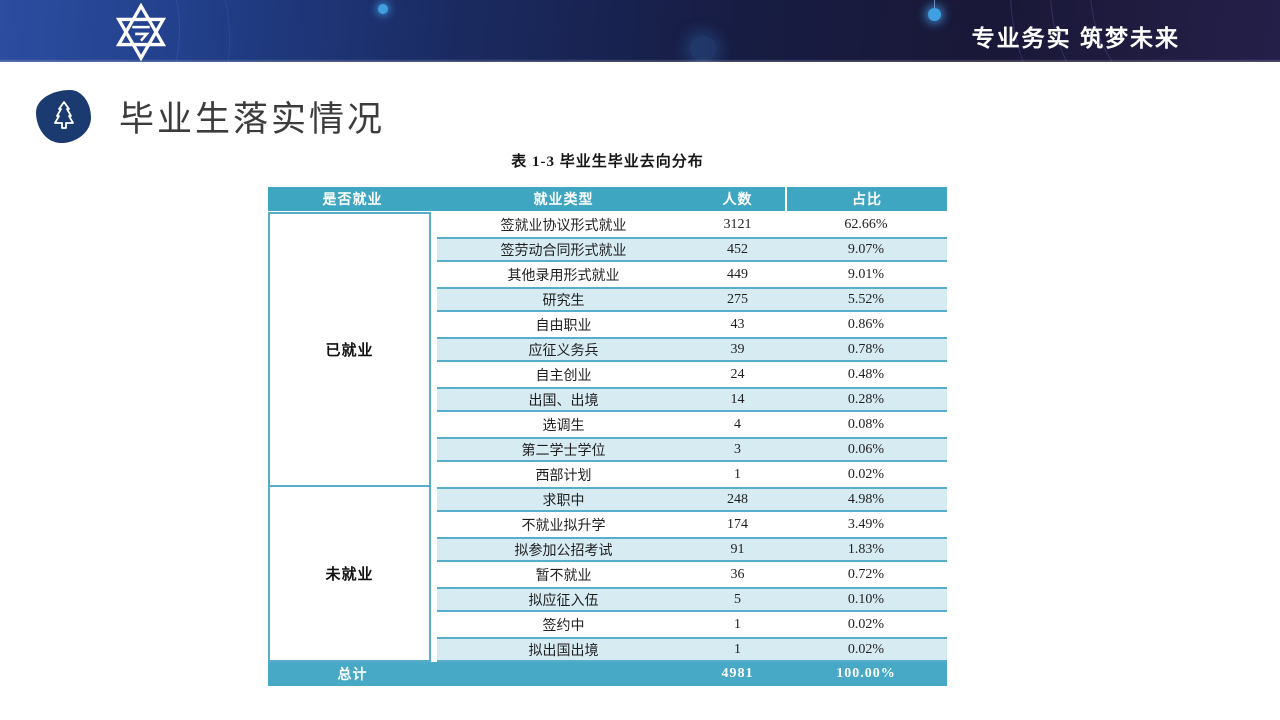 This screenshot has height=720, width=1280. Describe the element at coordinates (563, 501) in the screenshot. I see `cell-type: 求职中` at that location.